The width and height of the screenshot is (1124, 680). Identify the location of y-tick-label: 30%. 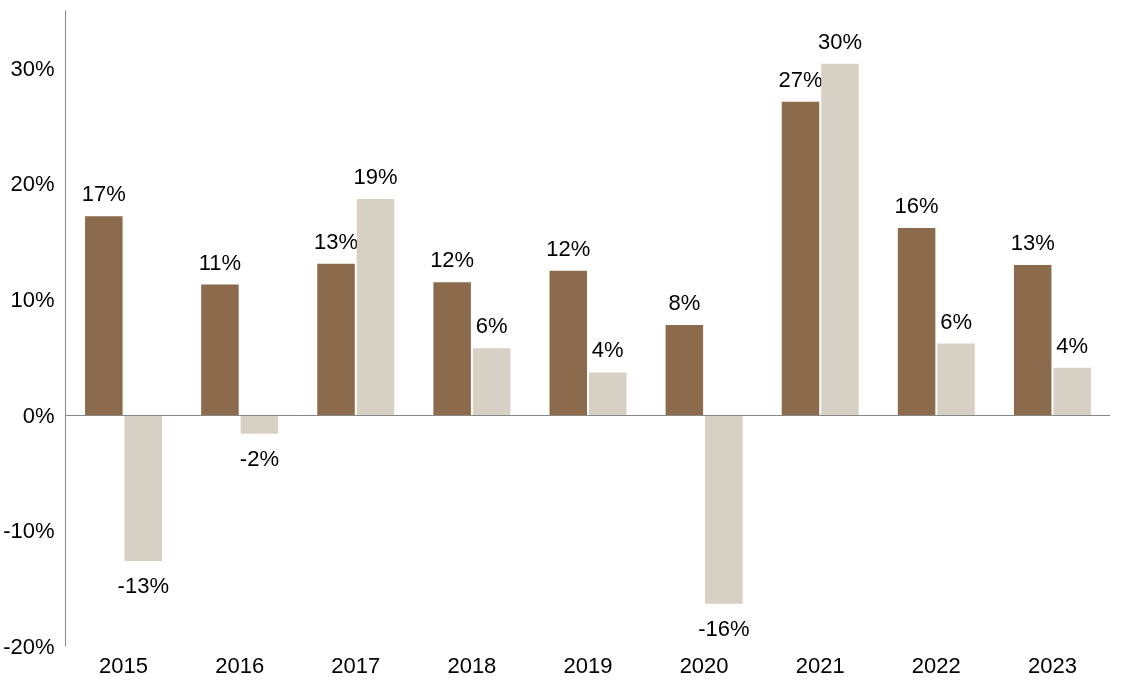
(32, 68).